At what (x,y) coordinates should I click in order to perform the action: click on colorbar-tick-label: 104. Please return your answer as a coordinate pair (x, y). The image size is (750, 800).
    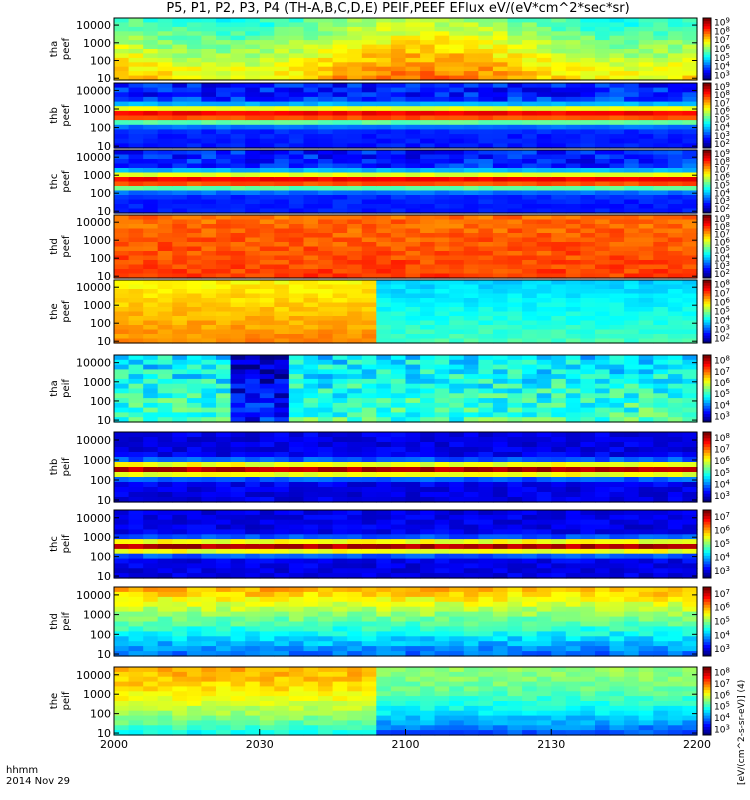
    Looking at the image, I should click on (722, 128).